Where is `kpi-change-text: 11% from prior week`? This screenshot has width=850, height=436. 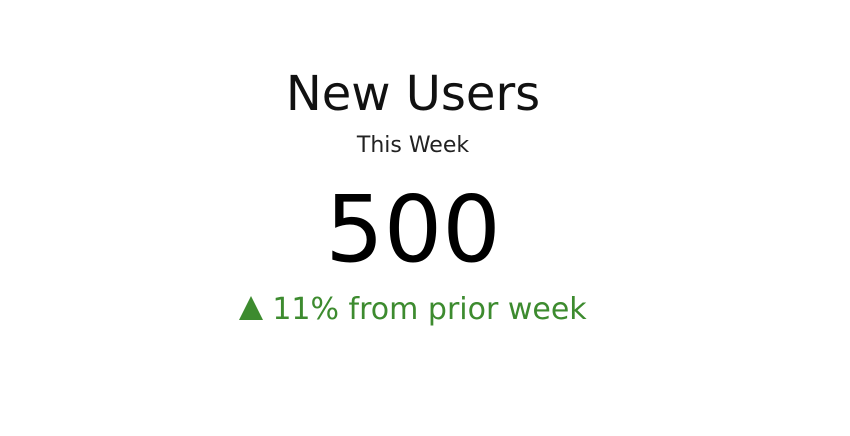 kpi-change-text: 11% from prior week is located at coordinates (429, 309).